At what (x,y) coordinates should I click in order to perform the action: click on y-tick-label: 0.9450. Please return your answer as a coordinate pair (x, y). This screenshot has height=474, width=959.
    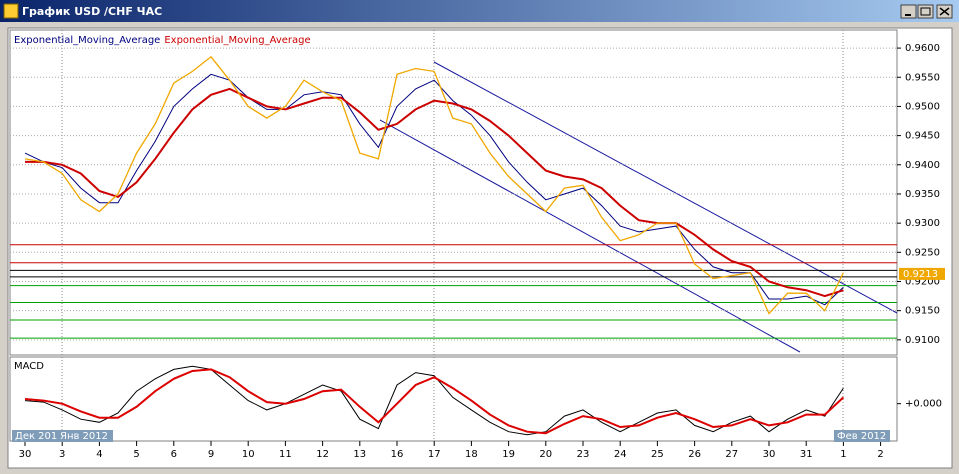
    Looking at the image, I should click on (922, 136).